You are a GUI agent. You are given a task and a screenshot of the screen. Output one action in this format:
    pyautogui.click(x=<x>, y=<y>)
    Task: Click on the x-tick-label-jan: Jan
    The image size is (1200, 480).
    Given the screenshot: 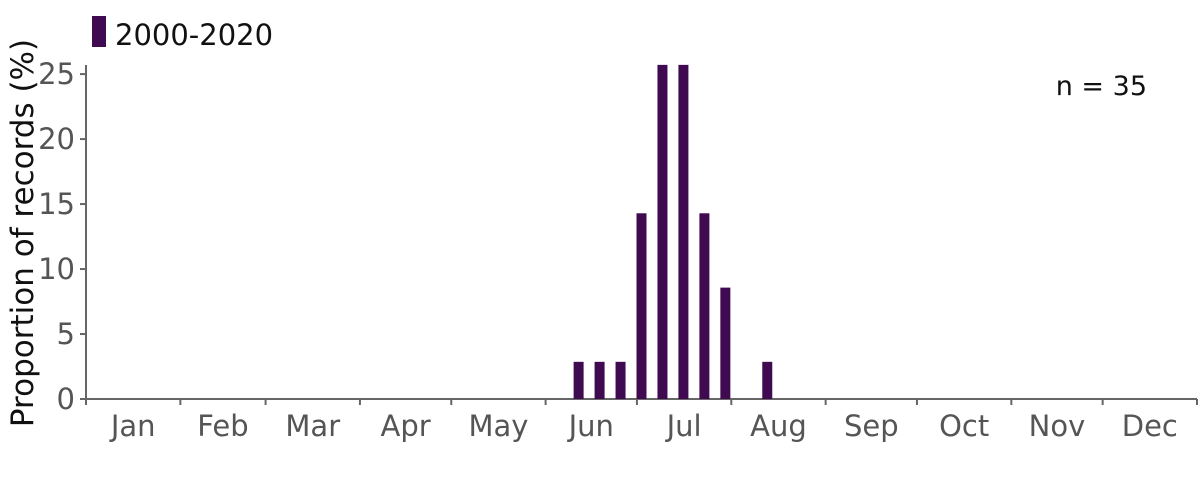 What is the action you would take?
    pyautogui.click(x=132, y=426)
    